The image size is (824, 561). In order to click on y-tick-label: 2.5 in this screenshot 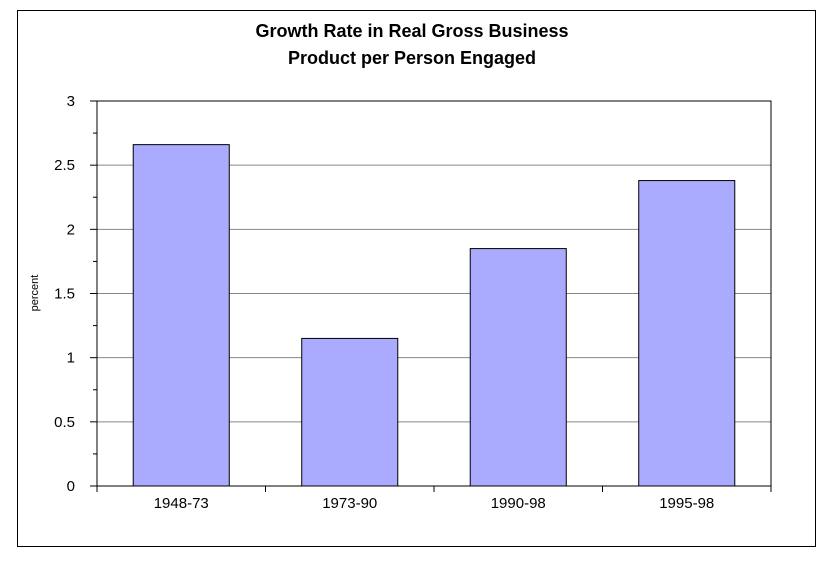, I will do `click(64, 165)`.